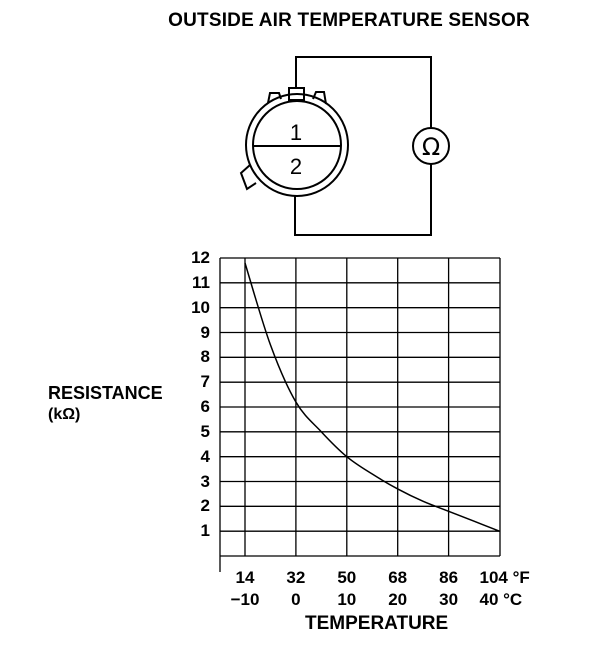  Describe the element at coordinates (296, 577) in the screenshot. I see `x-tick-label-fahrenheit: 32` at that location.